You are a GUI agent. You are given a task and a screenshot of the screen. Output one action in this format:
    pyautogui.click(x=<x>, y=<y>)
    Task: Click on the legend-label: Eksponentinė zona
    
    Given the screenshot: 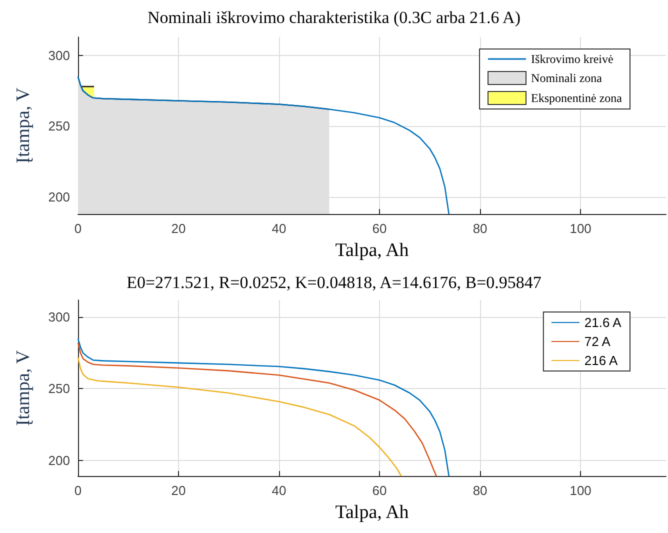 What is the action you would take?
    pyautogui.click(x=577, y=98)
    